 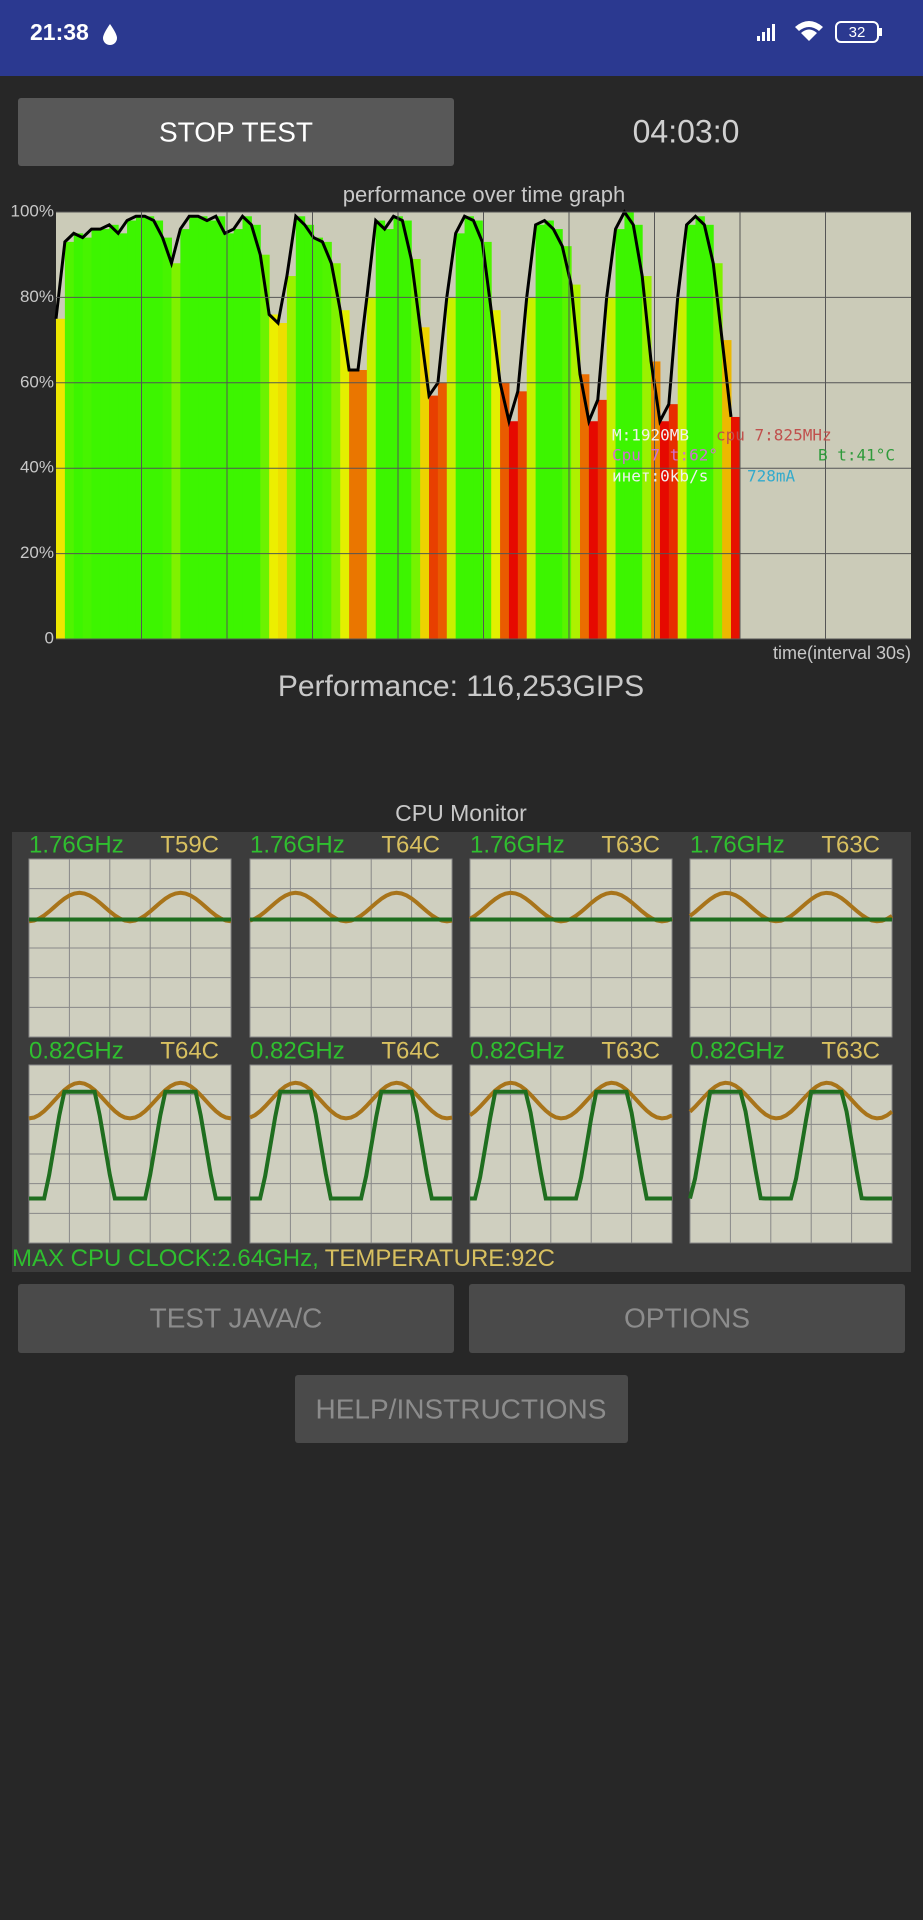 I want to click on timer: 04:03:0, so click(x=686, y=131).